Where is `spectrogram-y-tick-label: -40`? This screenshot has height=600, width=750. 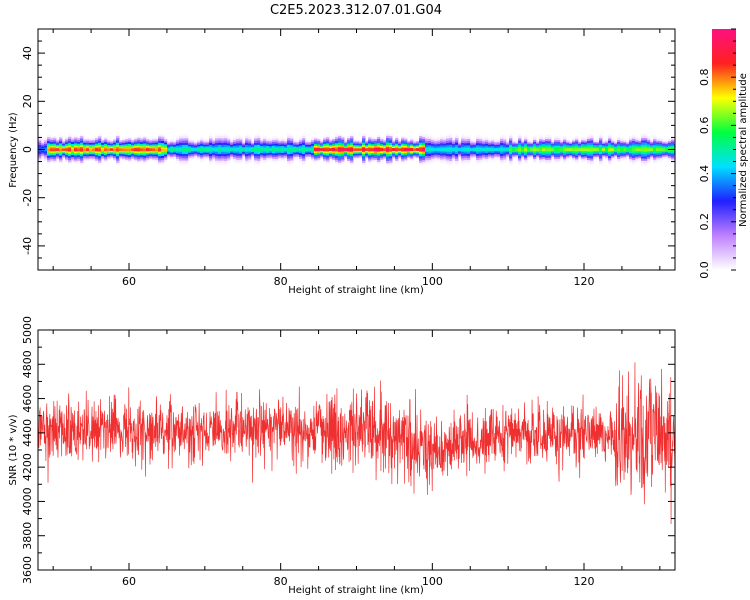 spectrogram-y-tick-label: -40 is located at coordinates (27, 246).